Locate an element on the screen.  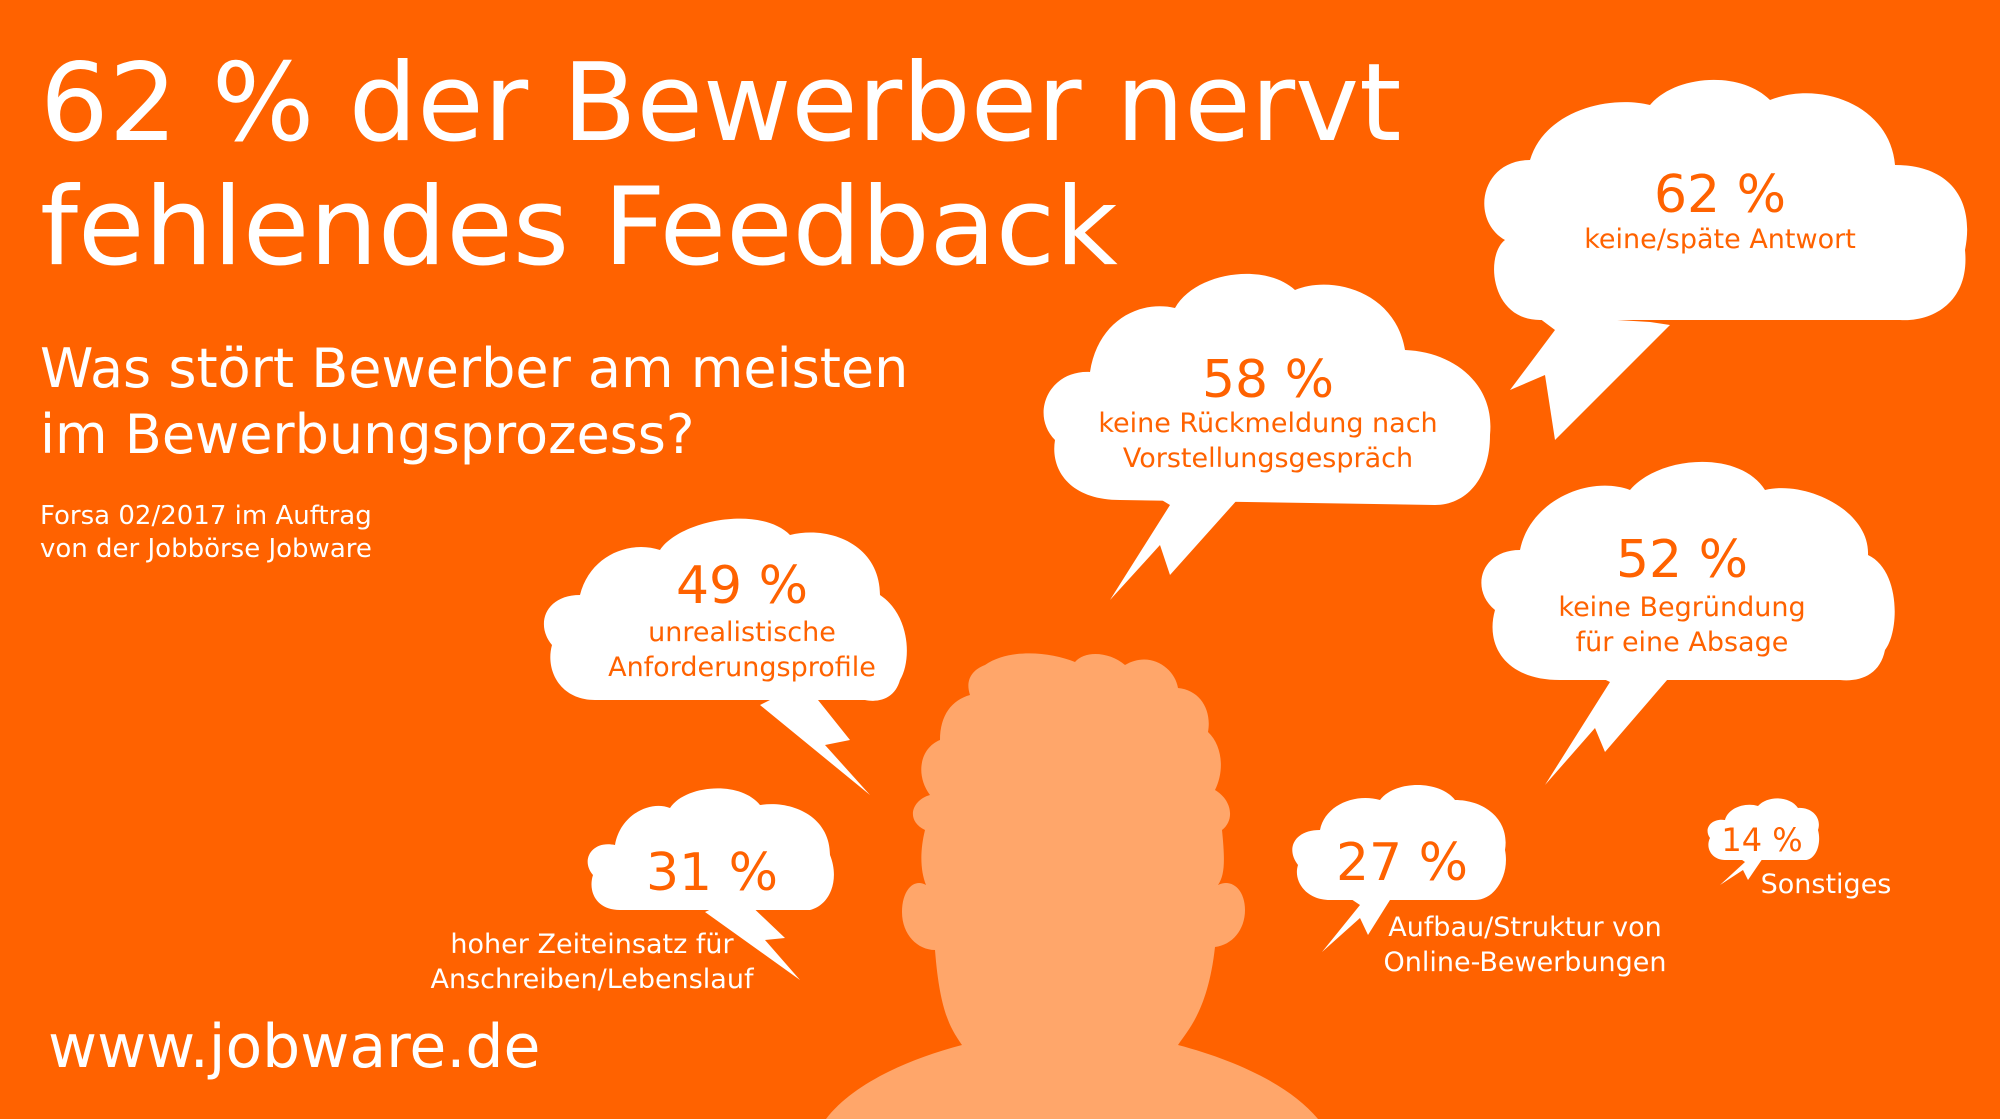
label-52: keine Begründung für eine Absage is located at coordinates (1681, 625).